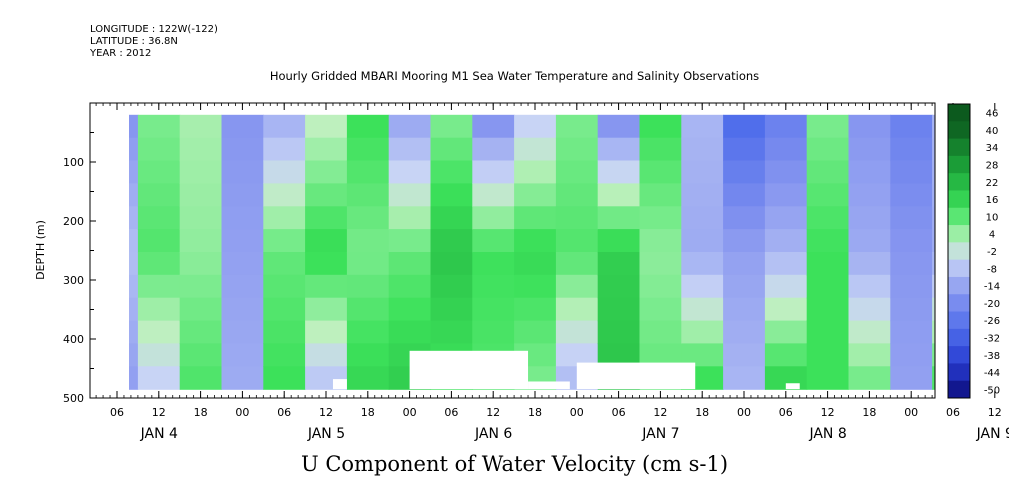 The height and width of the screenshot is (504, 1009). Describe the element at coordinates (992, 148) in the screenshot. I see `colorbar-label: 34` at that location.